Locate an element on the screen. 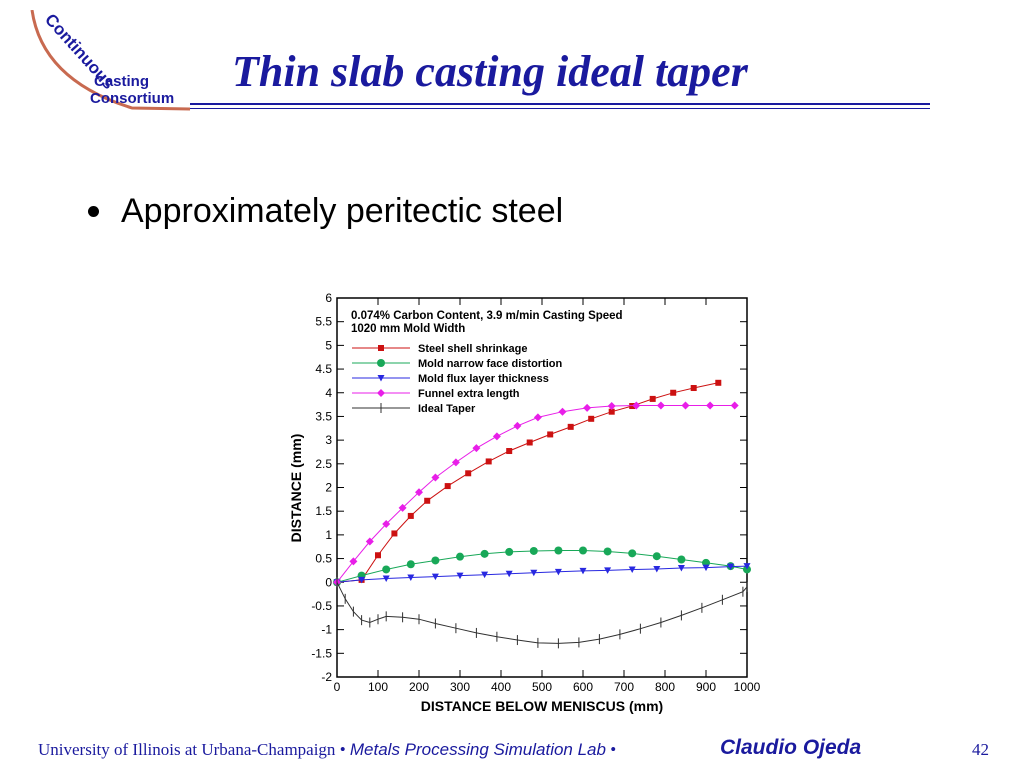 This screenshot has width=1024, height=768. legend-label: Ideal Taper is located at coordinates (447, 409).